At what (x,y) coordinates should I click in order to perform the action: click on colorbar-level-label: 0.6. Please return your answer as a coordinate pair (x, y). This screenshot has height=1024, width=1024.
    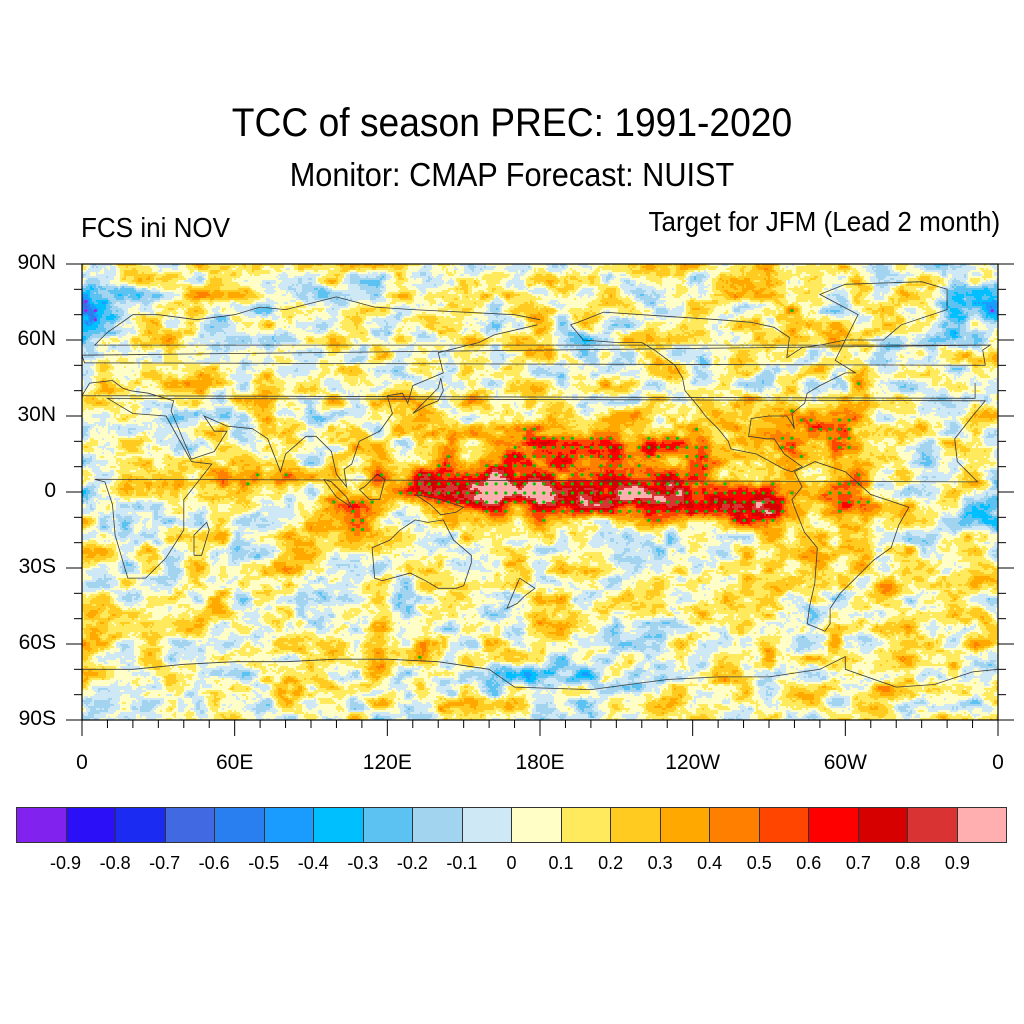
    Looking at the image, I should click on (809, 863).